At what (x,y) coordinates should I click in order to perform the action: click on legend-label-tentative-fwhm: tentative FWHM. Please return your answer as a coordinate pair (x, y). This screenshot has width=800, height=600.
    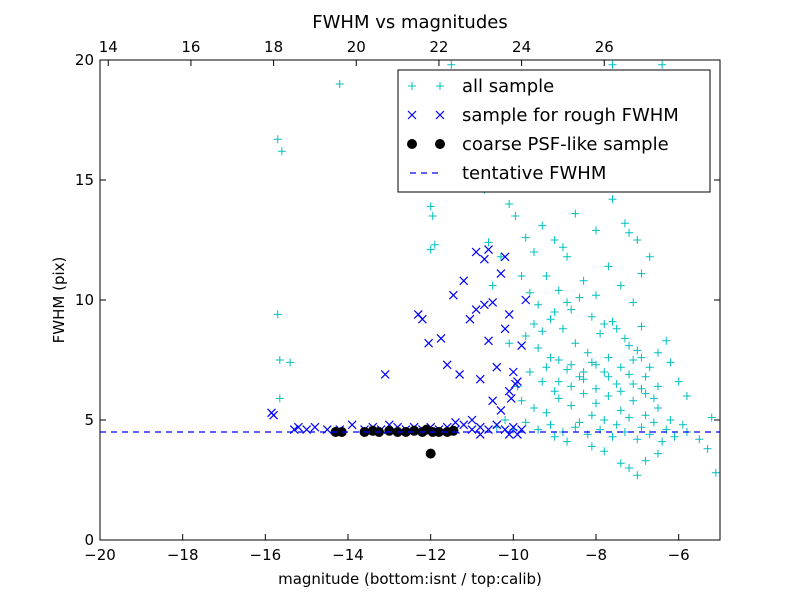
    Looking at the image, I should click on (534, 173).